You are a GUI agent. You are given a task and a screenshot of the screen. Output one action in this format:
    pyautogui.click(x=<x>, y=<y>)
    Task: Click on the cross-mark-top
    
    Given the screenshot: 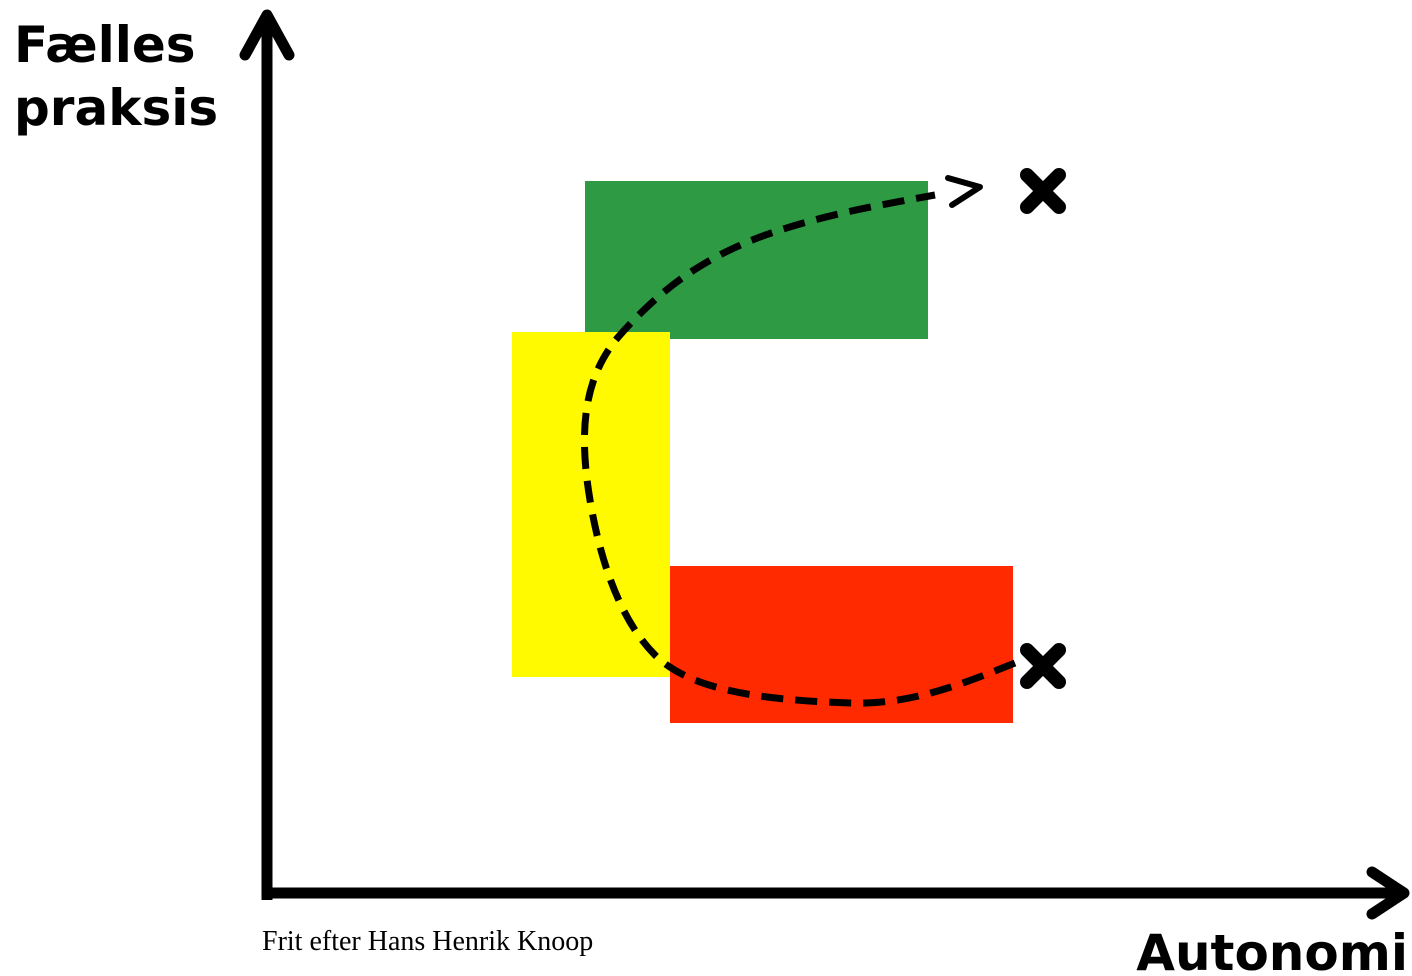 What is the action you would take?
    pyautogui.click(x=1043, y=191)
    